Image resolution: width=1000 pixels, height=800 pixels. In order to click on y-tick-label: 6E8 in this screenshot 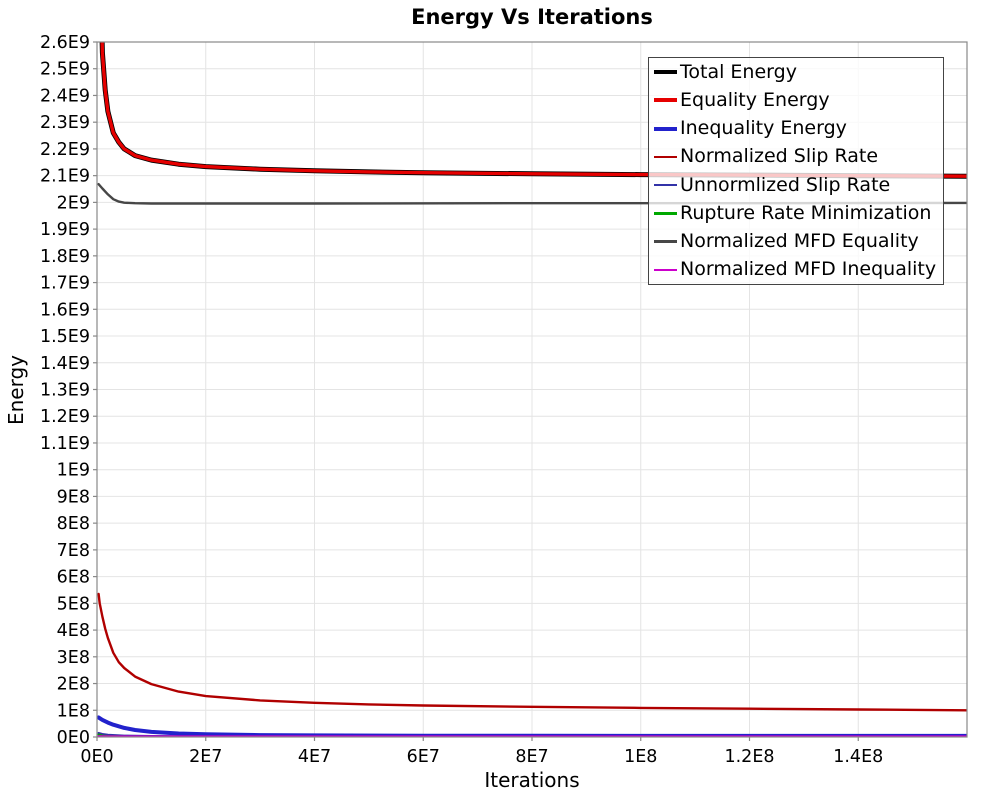, I will do `click(73, 578)`.